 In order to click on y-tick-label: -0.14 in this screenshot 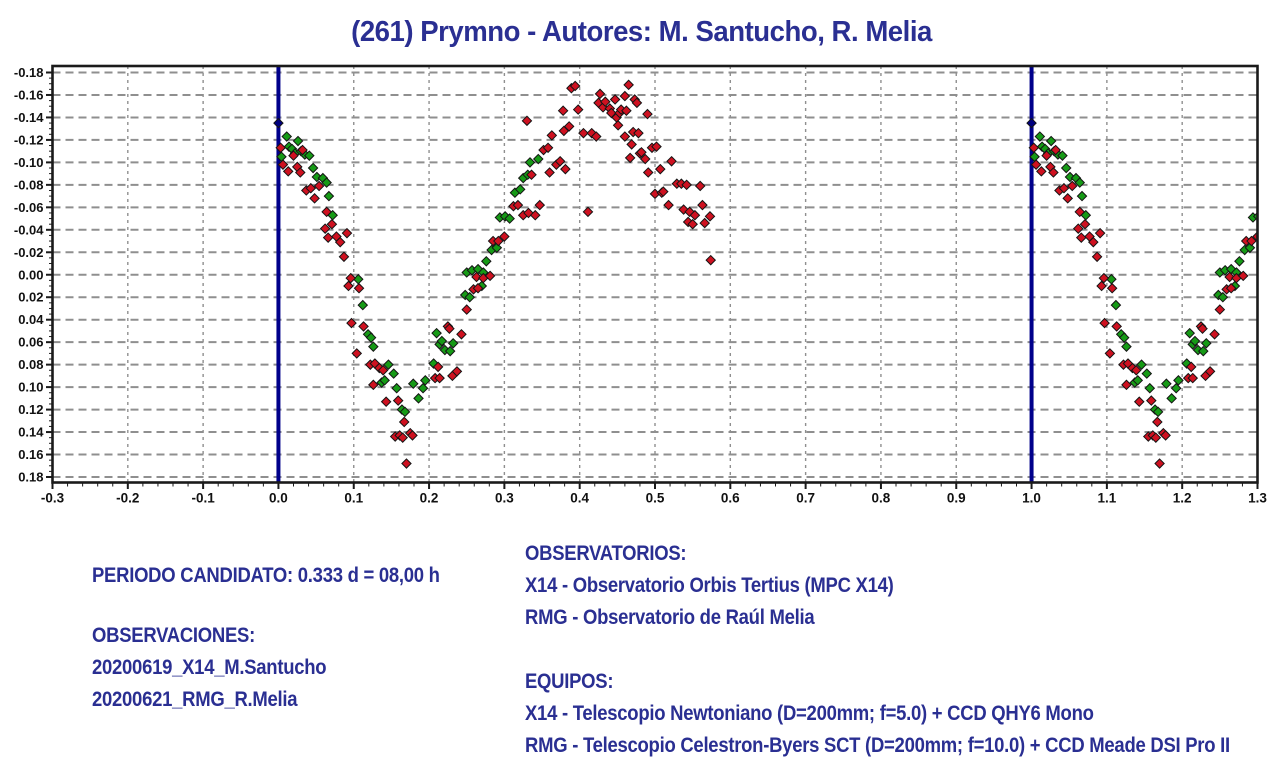, I will do `click(29, 117)`.